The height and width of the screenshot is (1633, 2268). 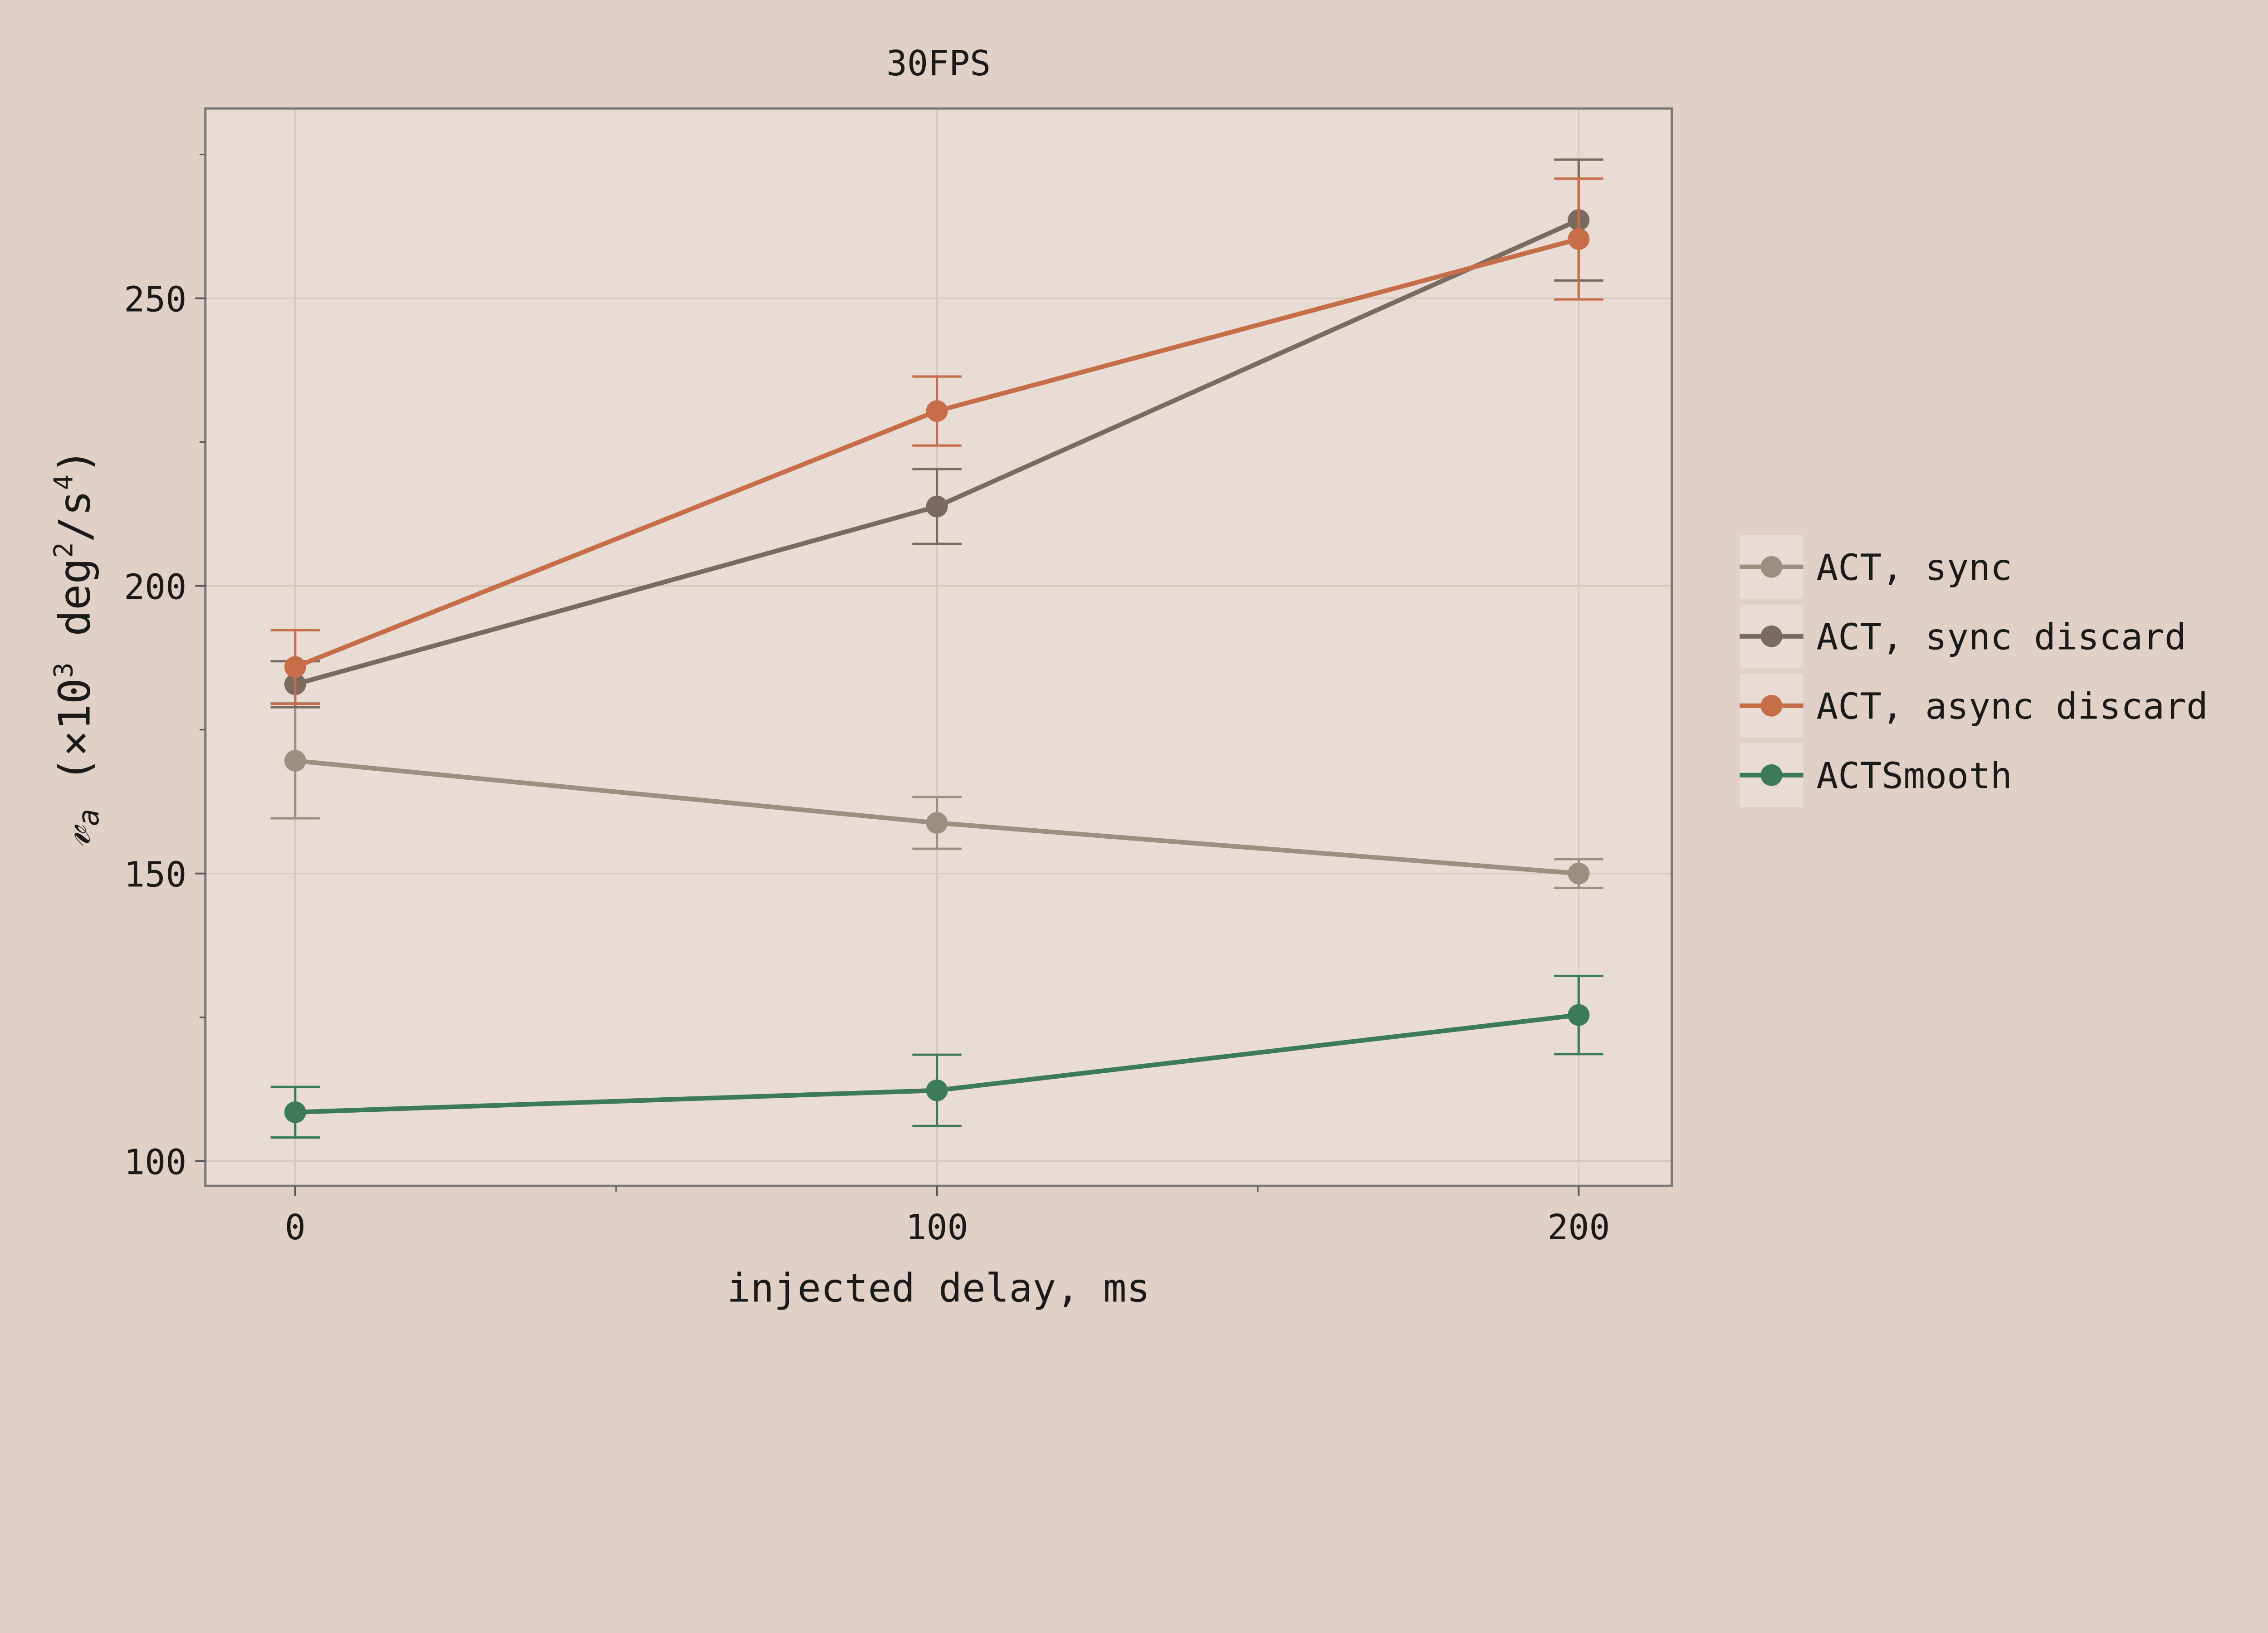 I want to click on legend-item: ACT, sync discard, so click(x=1963, y=636).